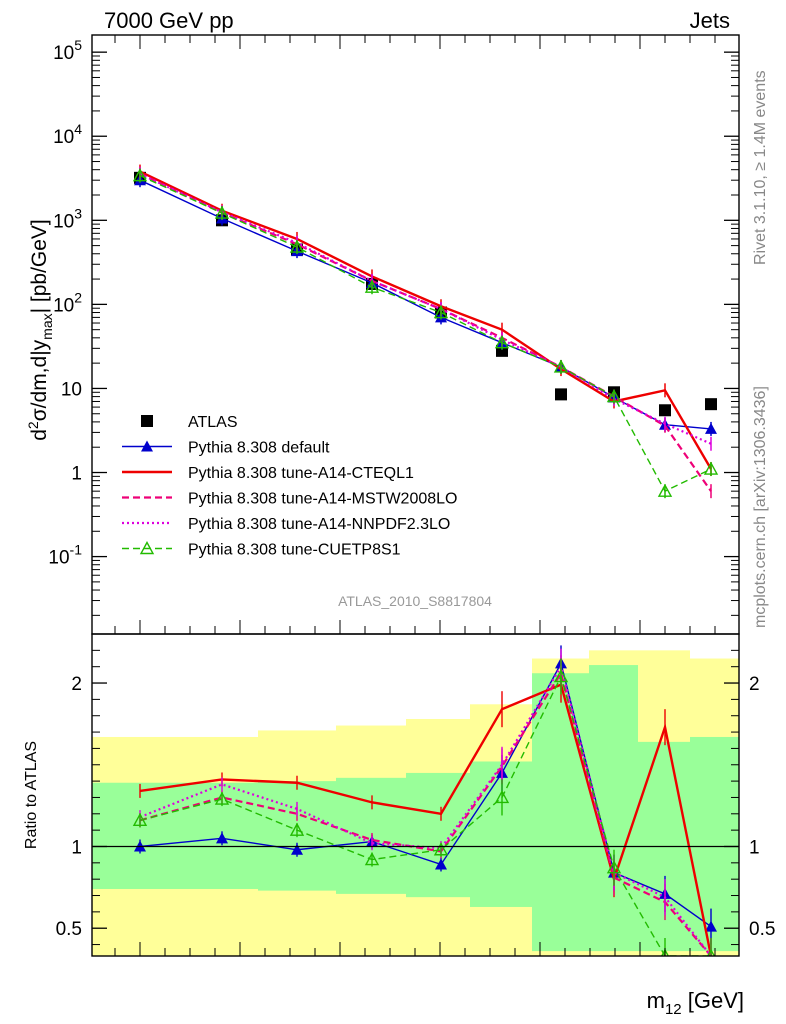 Image resolution: width=786 pixels, height=1024 pixels. I want to click on legend-entry: Pythia 8.308 tune-A14-MSTW2008LO, so click(289, 499).